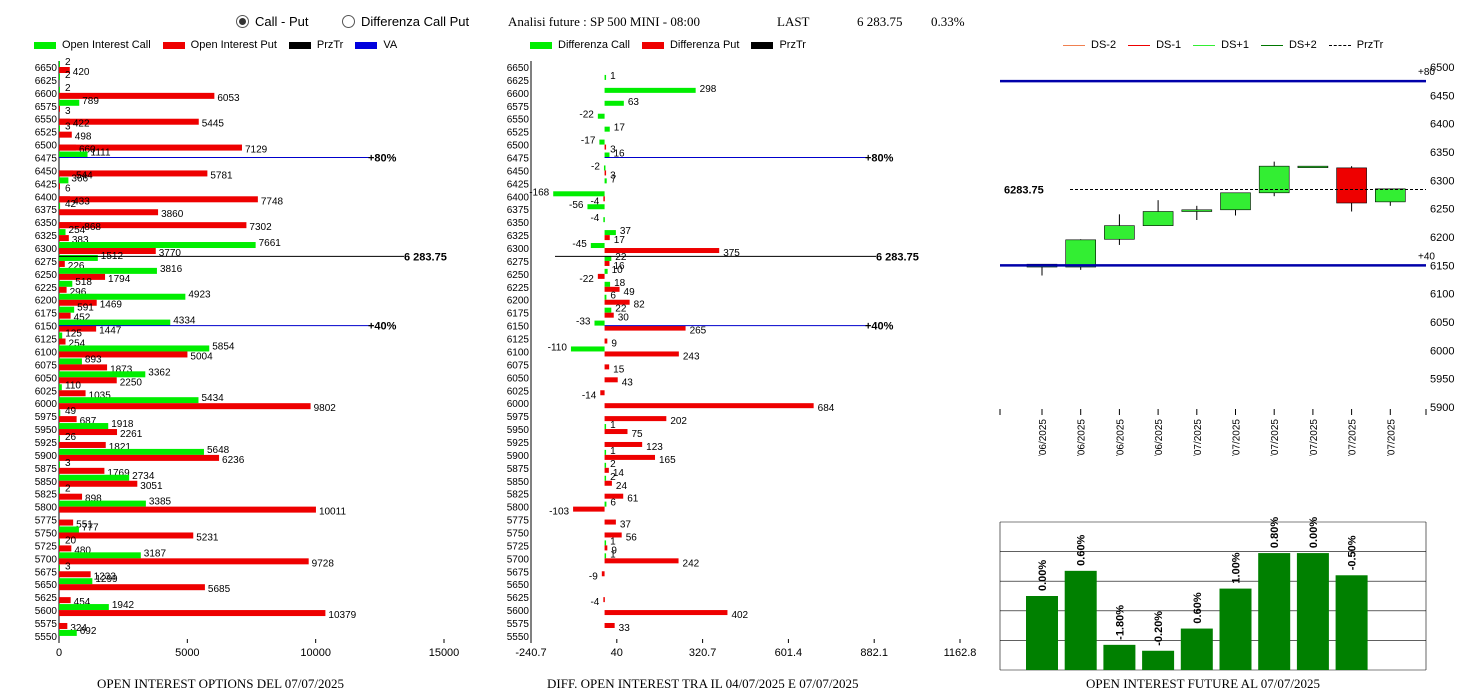  I want to click on call-value-label: 42, so click(71, 204).